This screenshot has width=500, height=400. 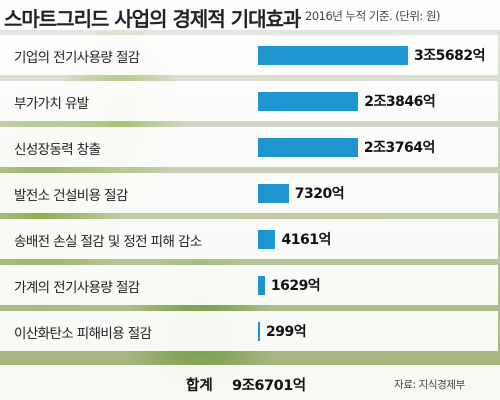 I want to click on value-label: 2조3764억, so click(x=399, y=148).